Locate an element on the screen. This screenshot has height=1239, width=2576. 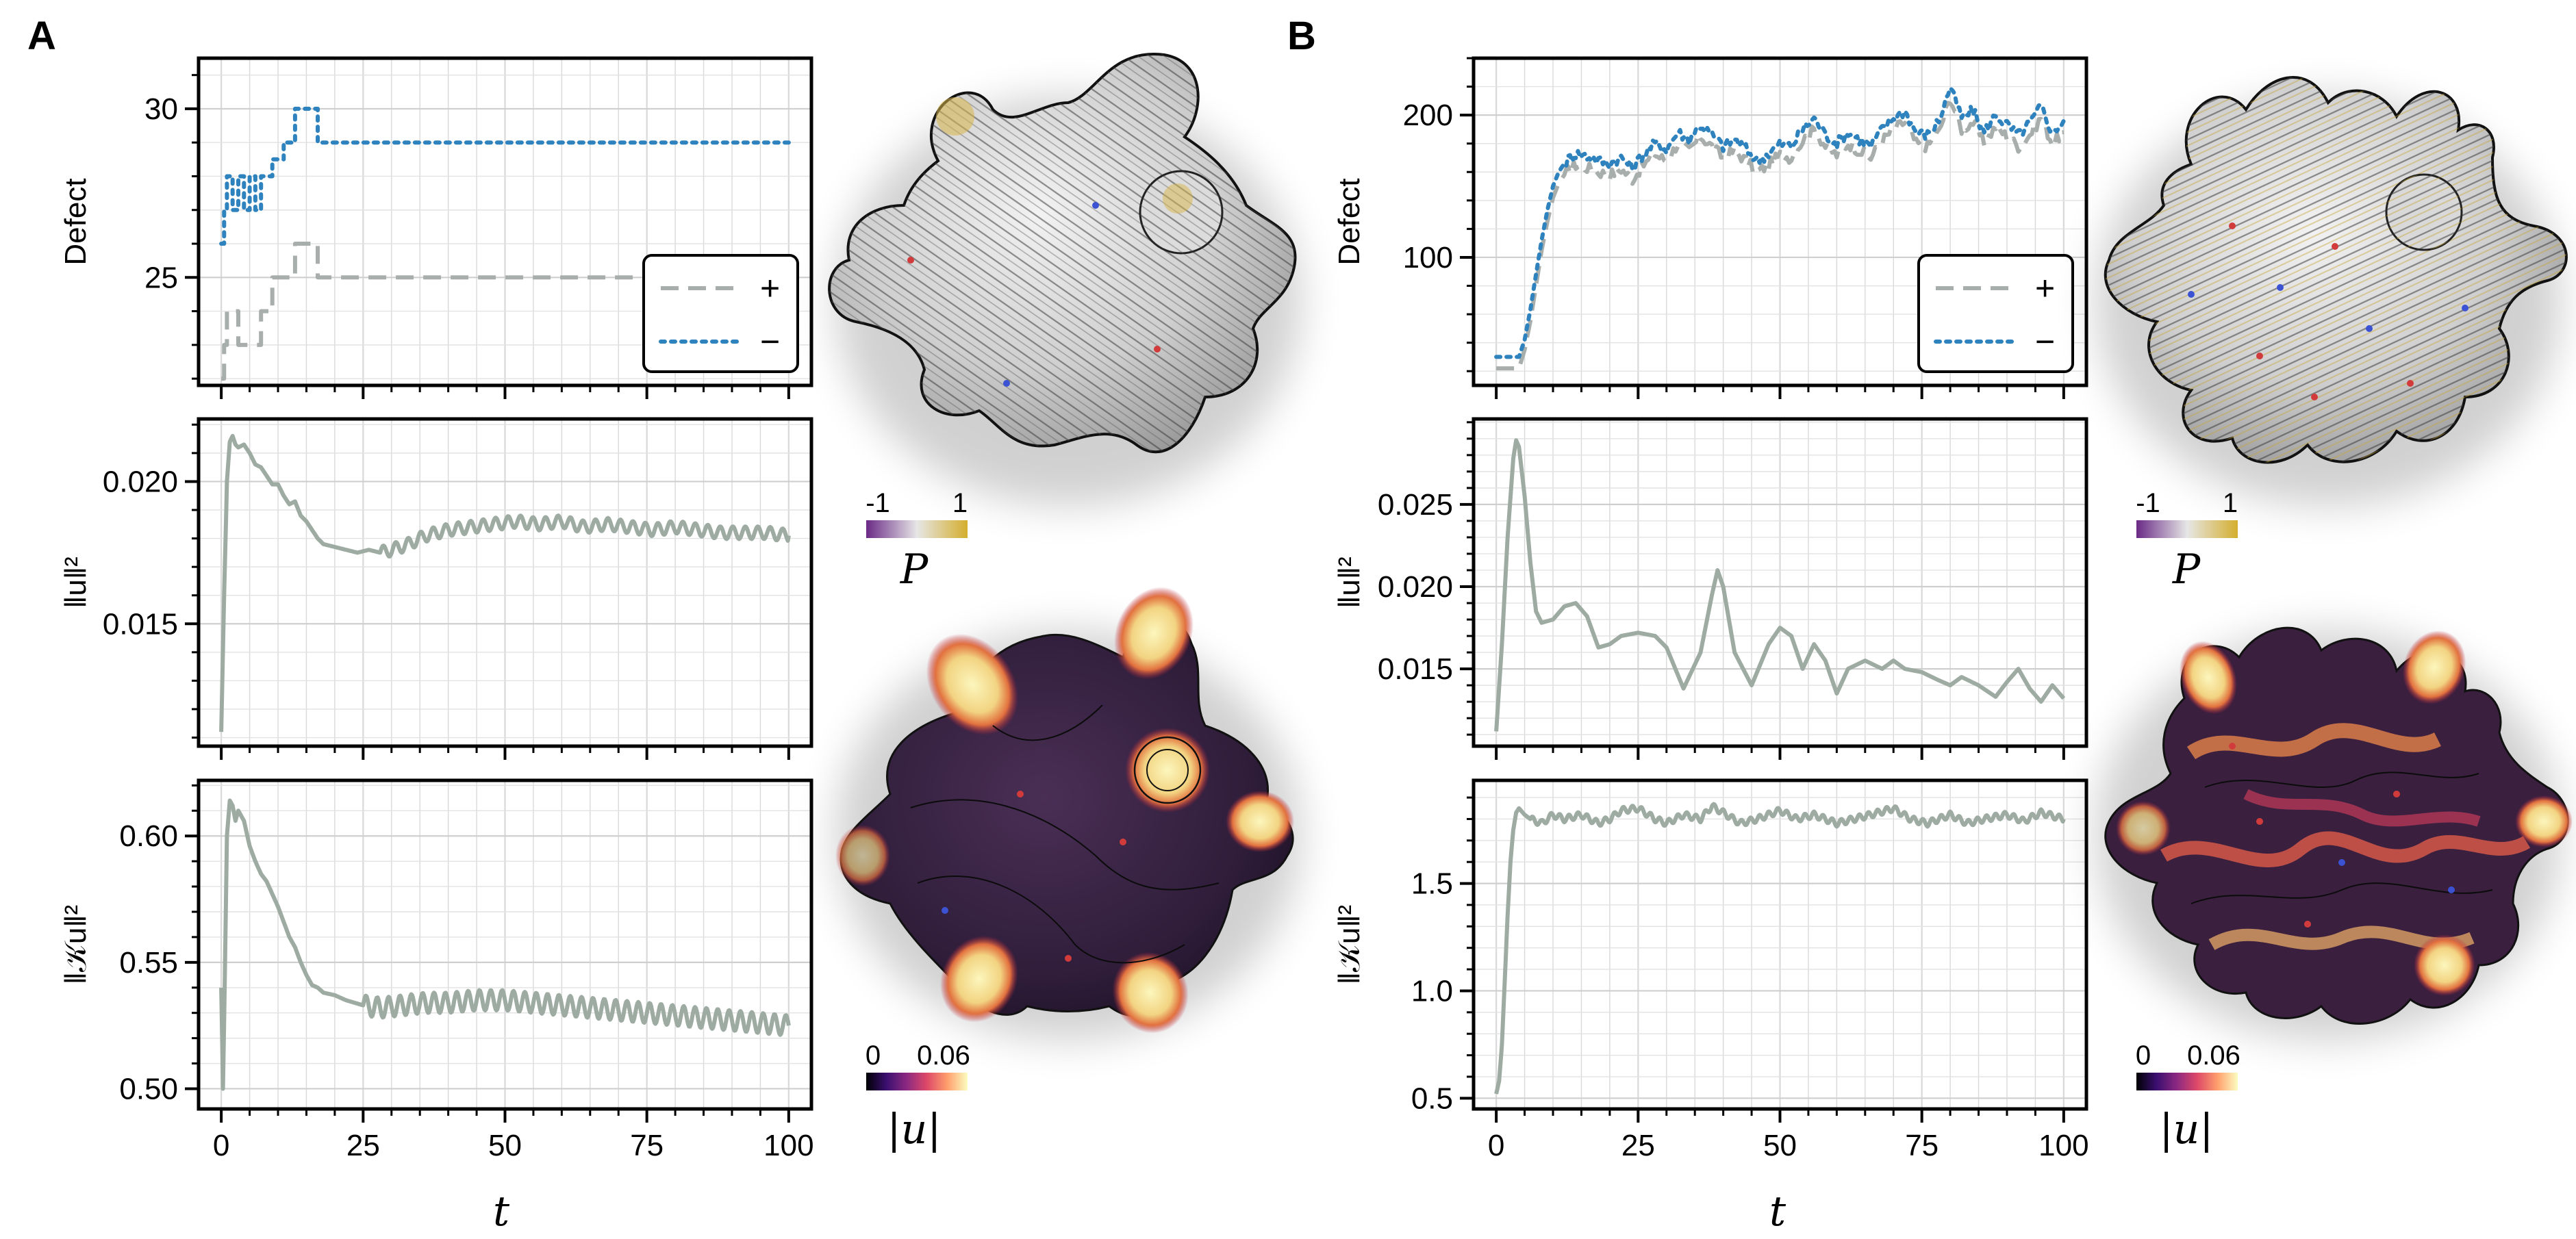
chart-a-vorticity-norm: 0.50 0.55 0.60 0 25 50 75 100 ‖𝒦u‖² is located at coordinates (436, 970).